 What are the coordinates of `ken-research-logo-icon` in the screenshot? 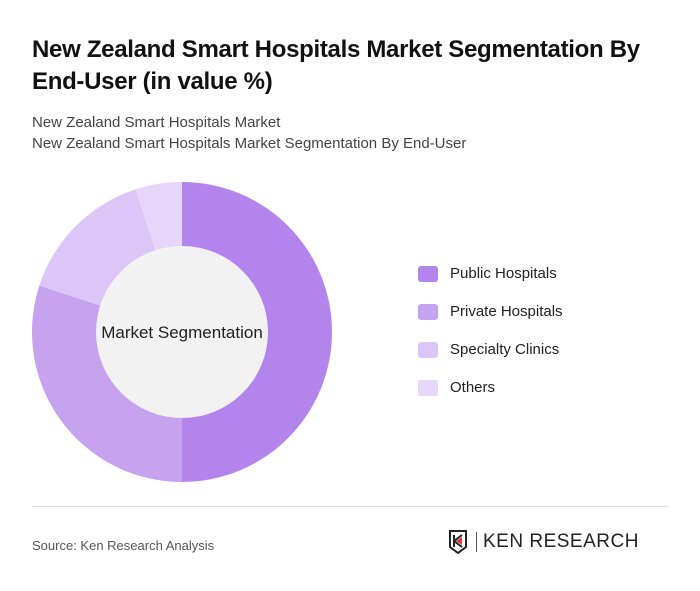 It's located at (458, 542).